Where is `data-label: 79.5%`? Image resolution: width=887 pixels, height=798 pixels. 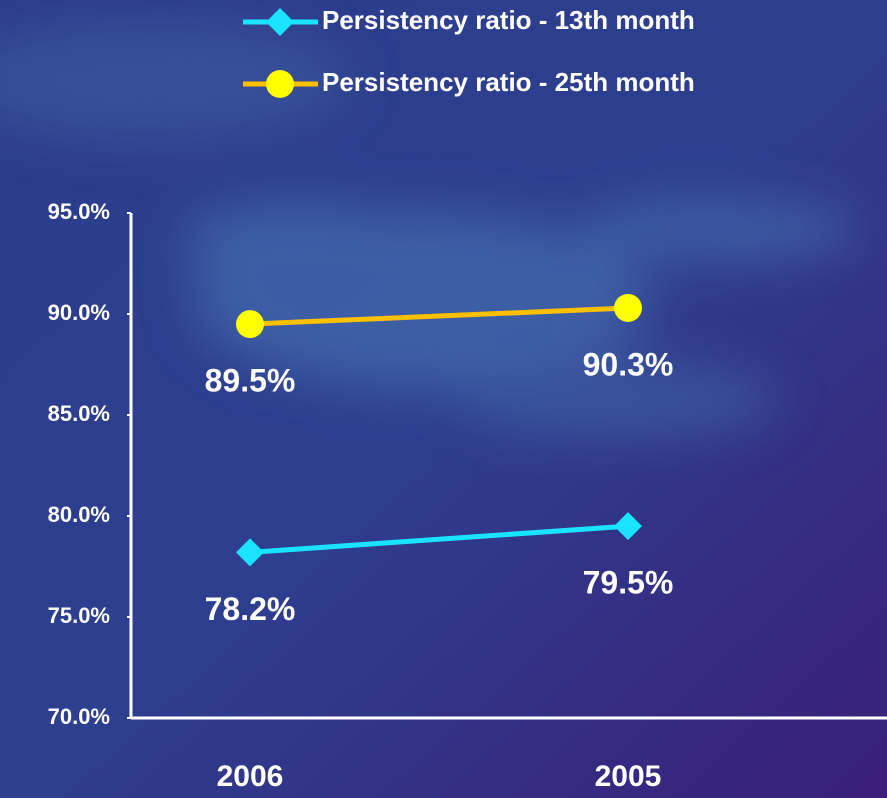 data-label: 79.5% is located at coordinates (628, 583).